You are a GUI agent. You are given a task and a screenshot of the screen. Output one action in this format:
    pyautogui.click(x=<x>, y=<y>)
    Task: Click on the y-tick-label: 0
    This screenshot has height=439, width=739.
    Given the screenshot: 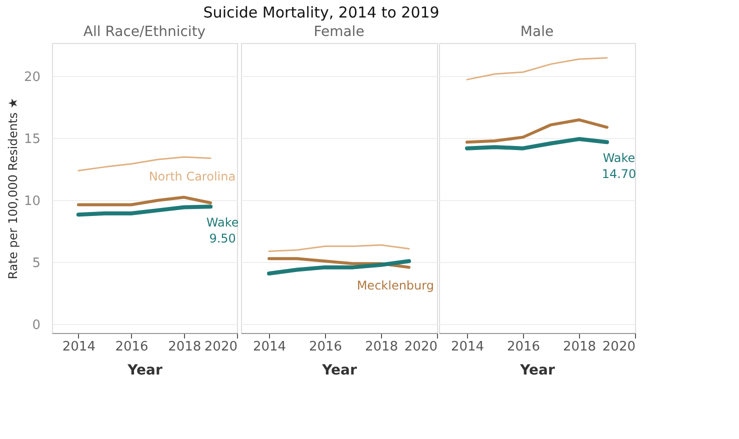 What is the action you would take?
    pyautogui.click(x=36, y=325)
    